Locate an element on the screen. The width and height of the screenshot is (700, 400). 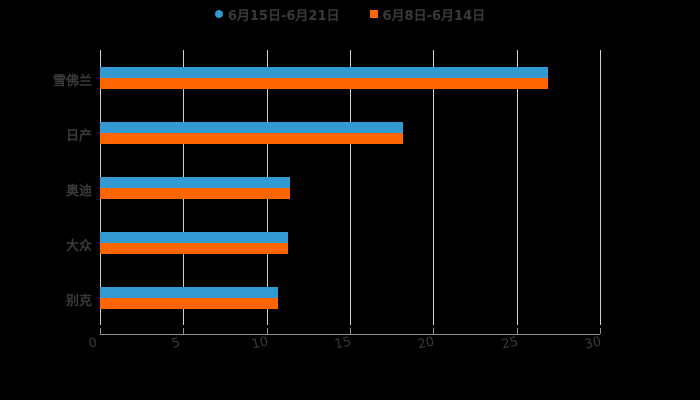
legend-label: 6月8日-6月14日 is located at coordinates (434, 16).